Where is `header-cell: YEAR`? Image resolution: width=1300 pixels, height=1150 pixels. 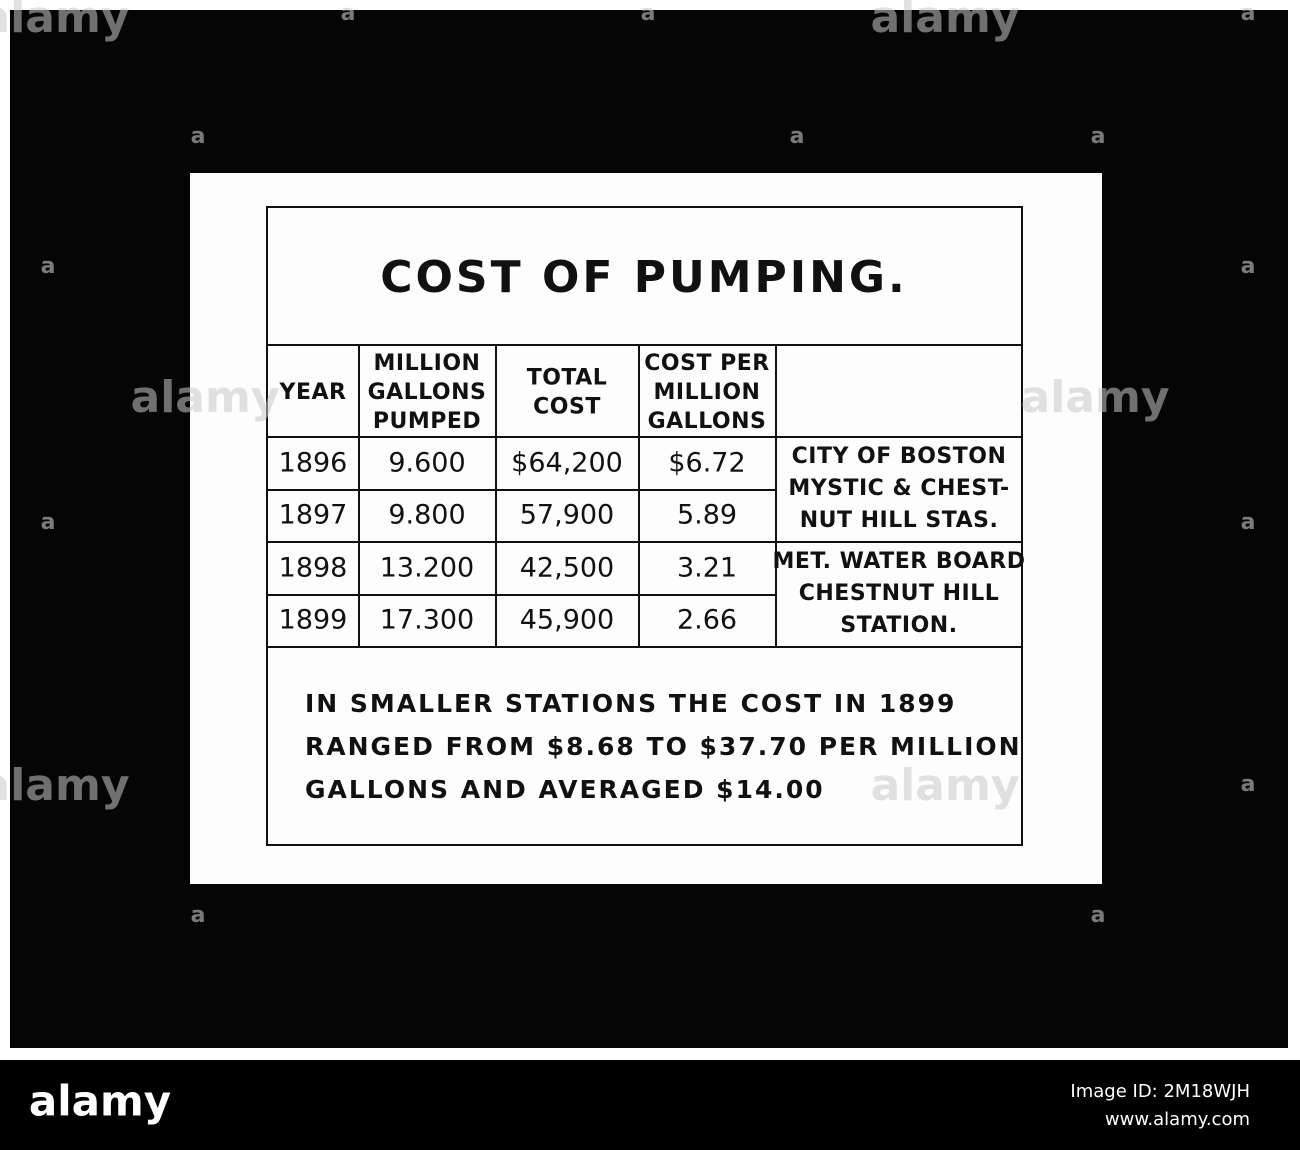
header-cell: YEAR is located at coordinates (313, 392).